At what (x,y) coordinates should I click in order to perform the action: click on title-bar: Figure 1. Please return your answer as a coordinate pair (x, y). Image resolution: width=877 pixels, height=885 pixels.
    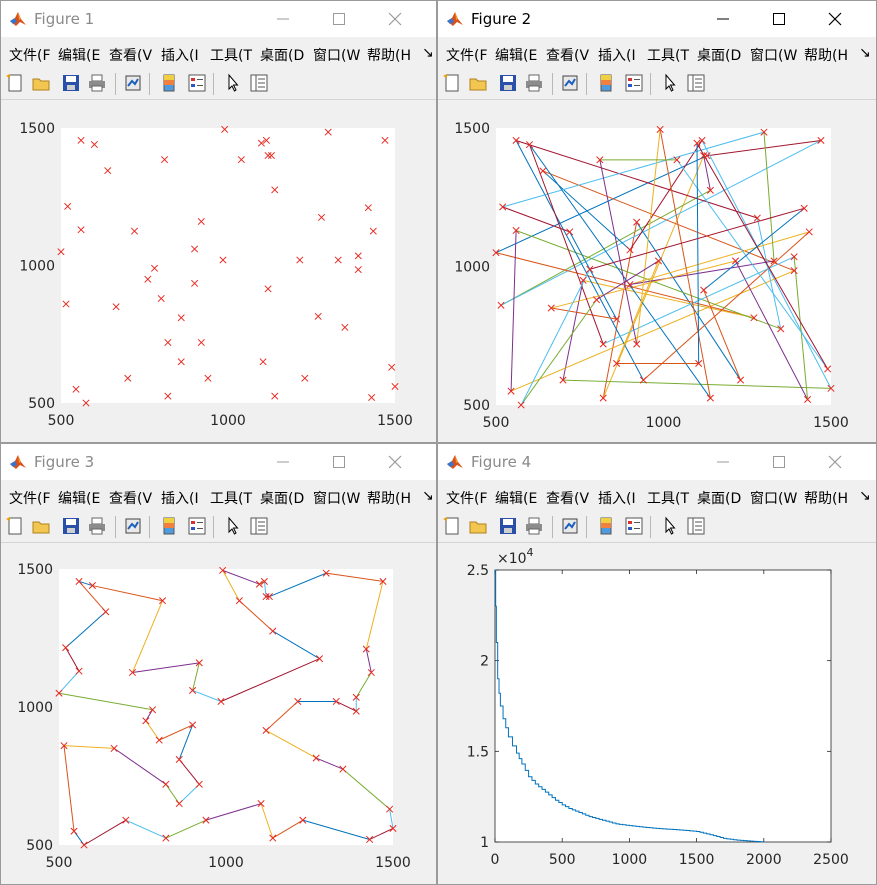
    Looking at the image, I should click on (218, 19).